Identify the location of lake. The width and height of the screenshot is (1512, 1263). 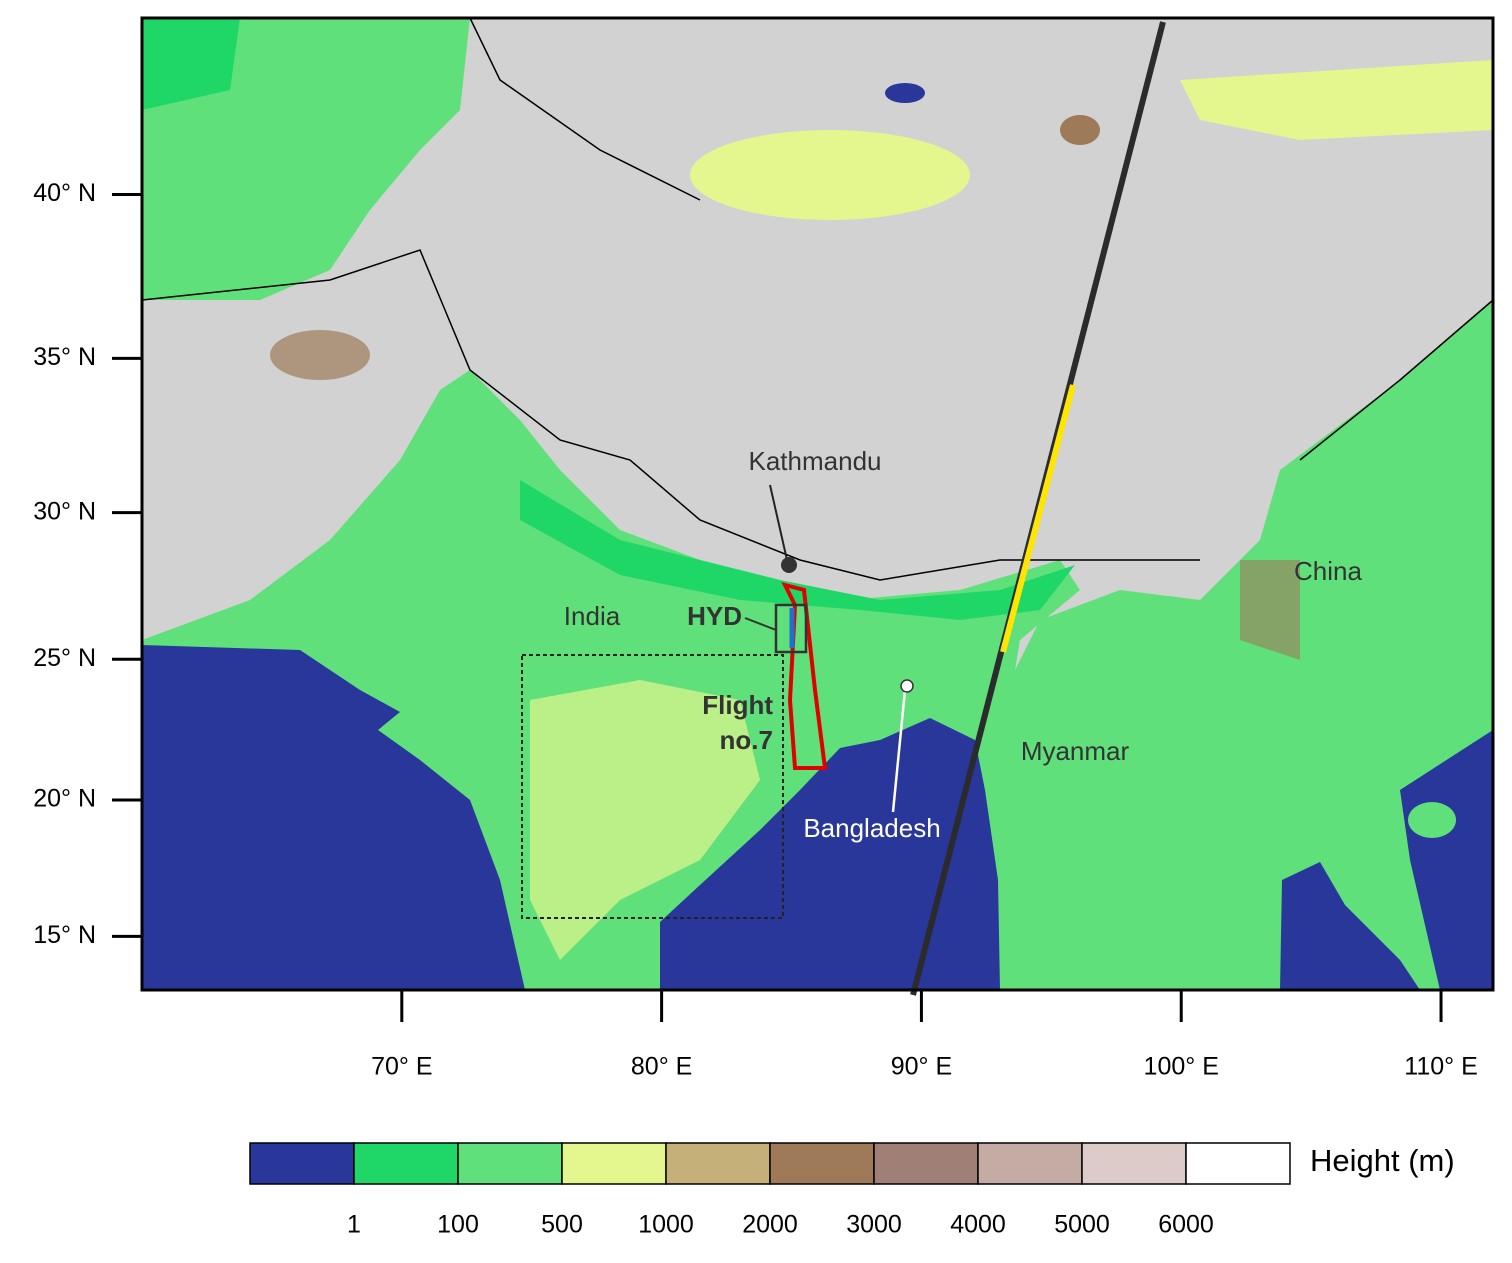
(905, 93).